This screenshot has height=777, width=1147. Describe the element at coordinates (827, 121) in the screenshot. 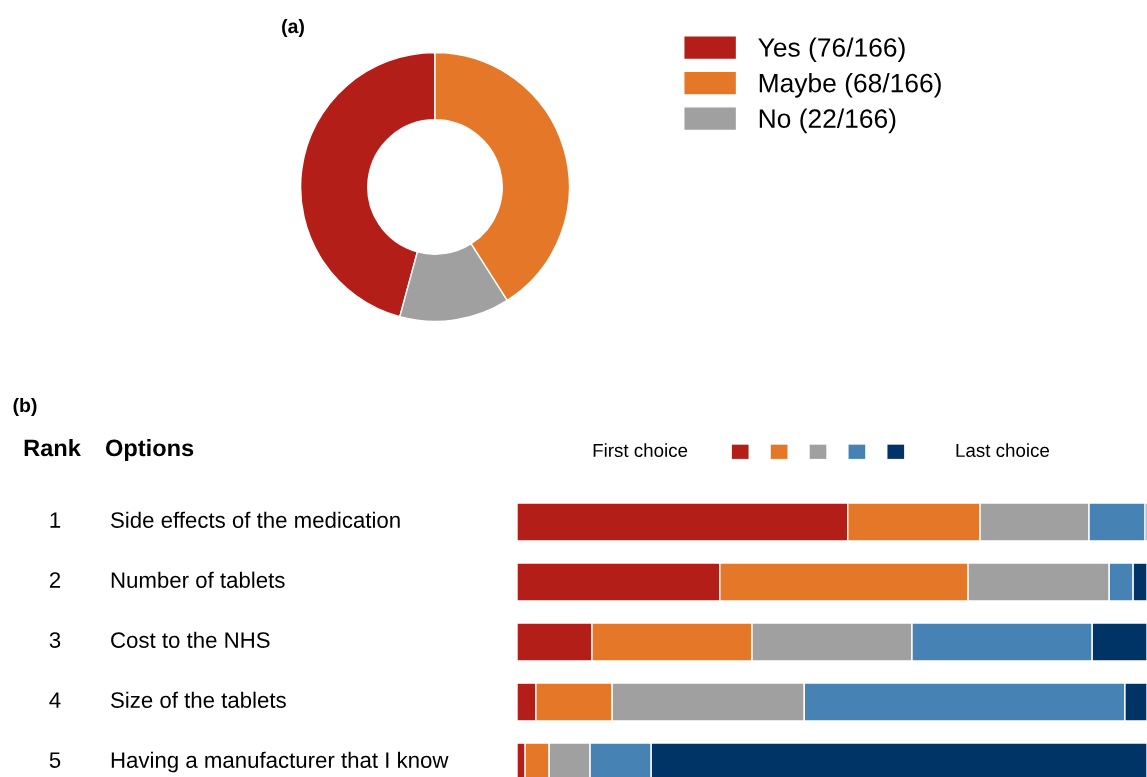

I see `legend-label: No (22/166)` at that location.